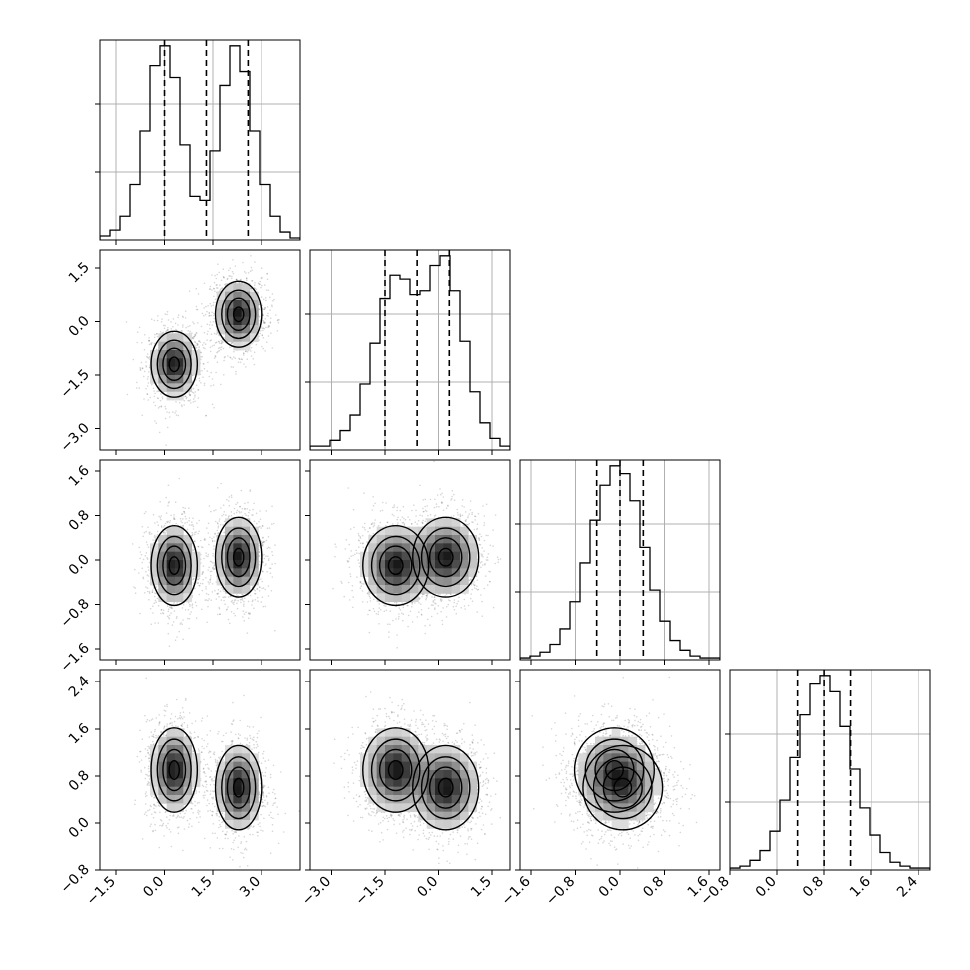  I want to click on x-tick-label: 1.6, so click(860, 886).